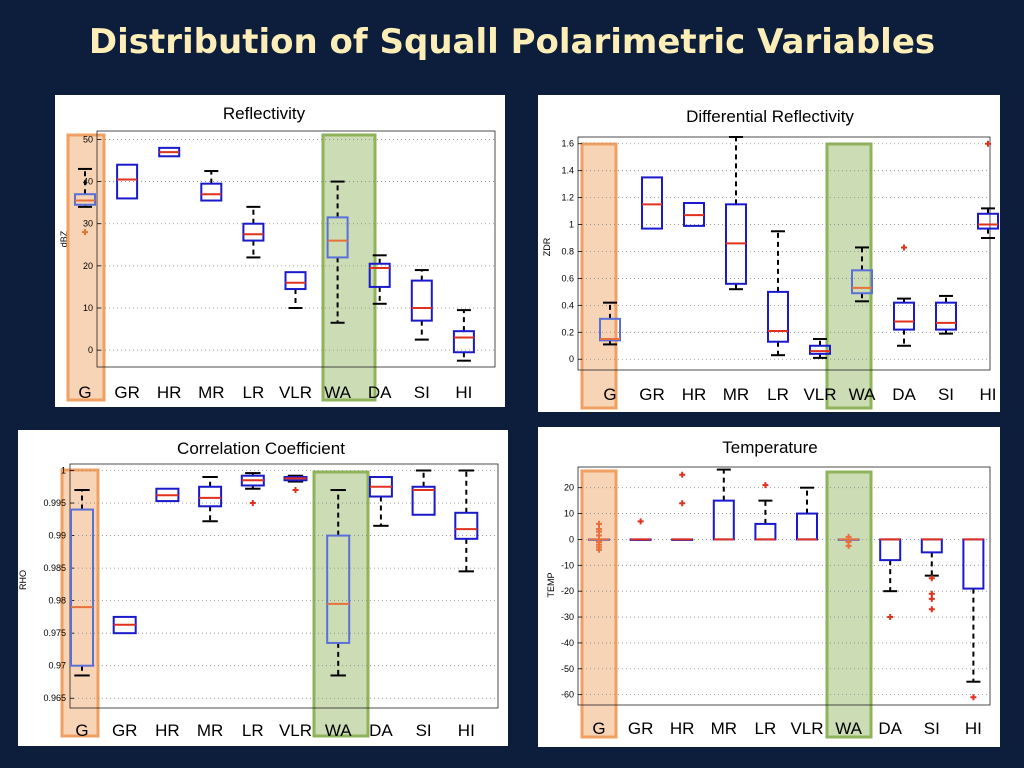 This screenshot has width=1024, height=768. Describe the element at coordinates (54, 568) in the screenshot. I see `y-tick-label: 0.985` at that location.